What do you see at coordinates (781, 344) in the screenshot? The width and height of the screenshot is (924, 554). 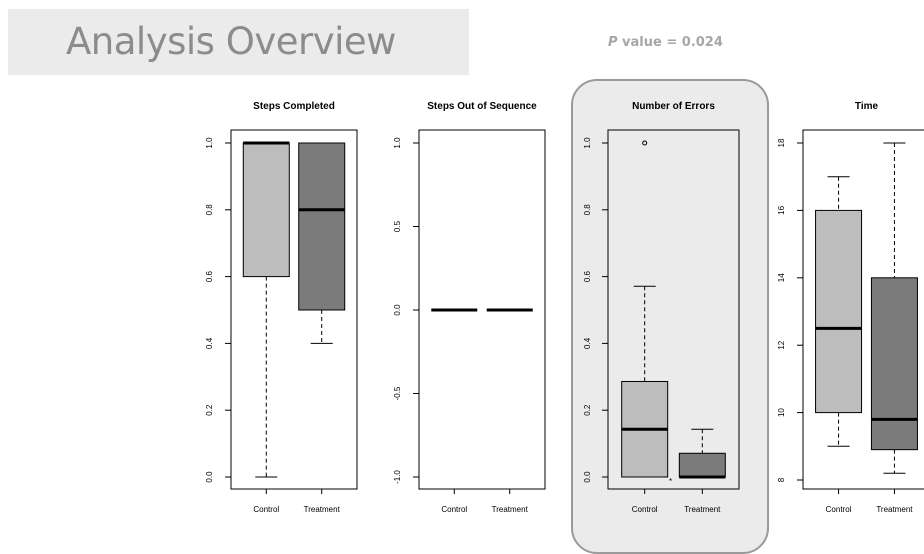 I see `y-tick-label: 12` at bounding box center [781, 344].